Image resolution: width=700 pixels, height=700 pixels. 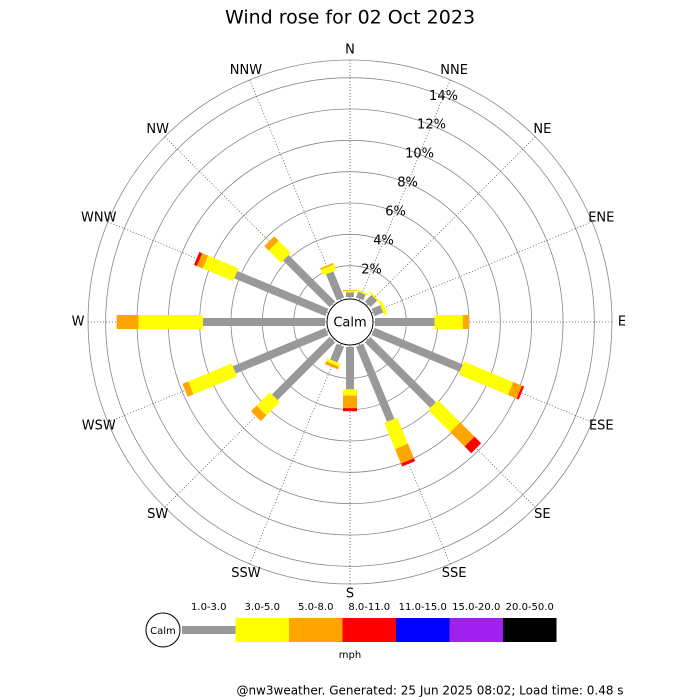 What do you see at coordinates (423, 607) in the screenshot?
I see `legend-label: 11.0-15.0` at bounding box center [423, 607].